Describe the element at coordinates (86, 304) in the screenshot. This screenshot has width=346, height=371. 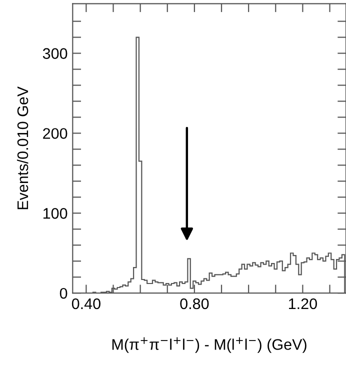
I see `x-tick-label: 0.40` at that location.